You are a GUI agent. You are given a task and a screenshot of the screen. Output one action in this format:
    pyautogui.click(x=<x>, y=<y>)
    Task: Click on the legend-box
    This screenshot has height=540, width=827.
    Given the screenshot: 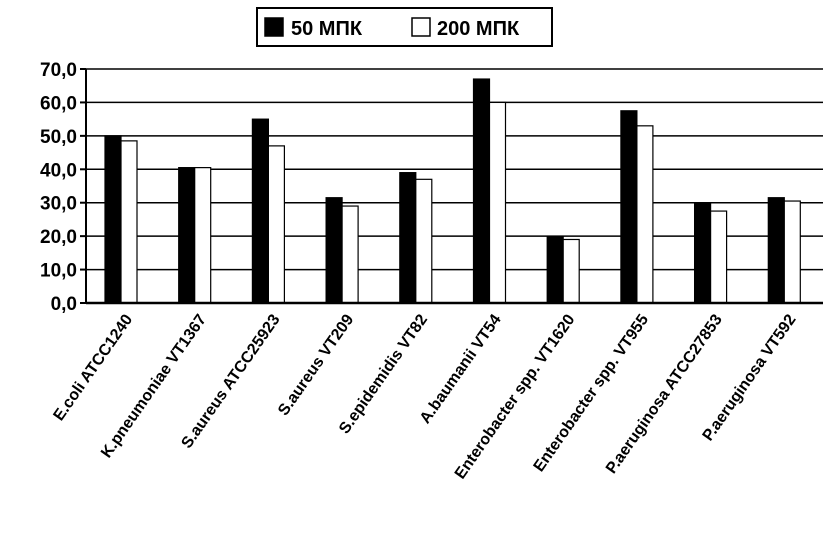 What is the action you would take?
    pyautogui.click(x=404, y=27)
    